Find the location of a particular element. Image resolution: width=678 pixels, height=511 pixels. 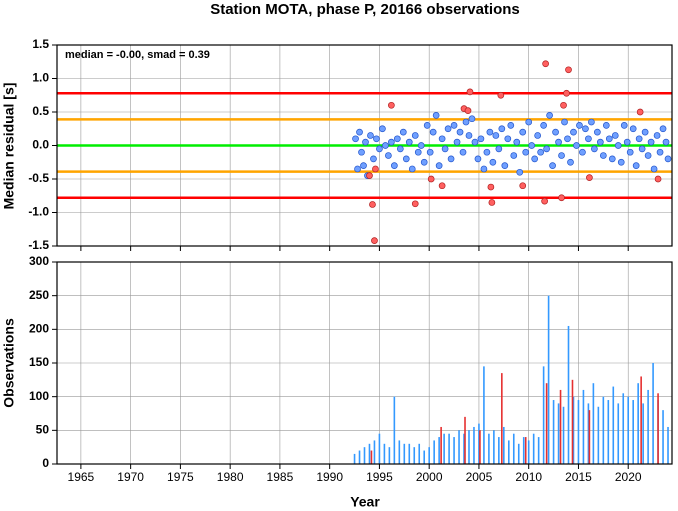

y-tick-label: 100 is located at coordinates (39, 396).